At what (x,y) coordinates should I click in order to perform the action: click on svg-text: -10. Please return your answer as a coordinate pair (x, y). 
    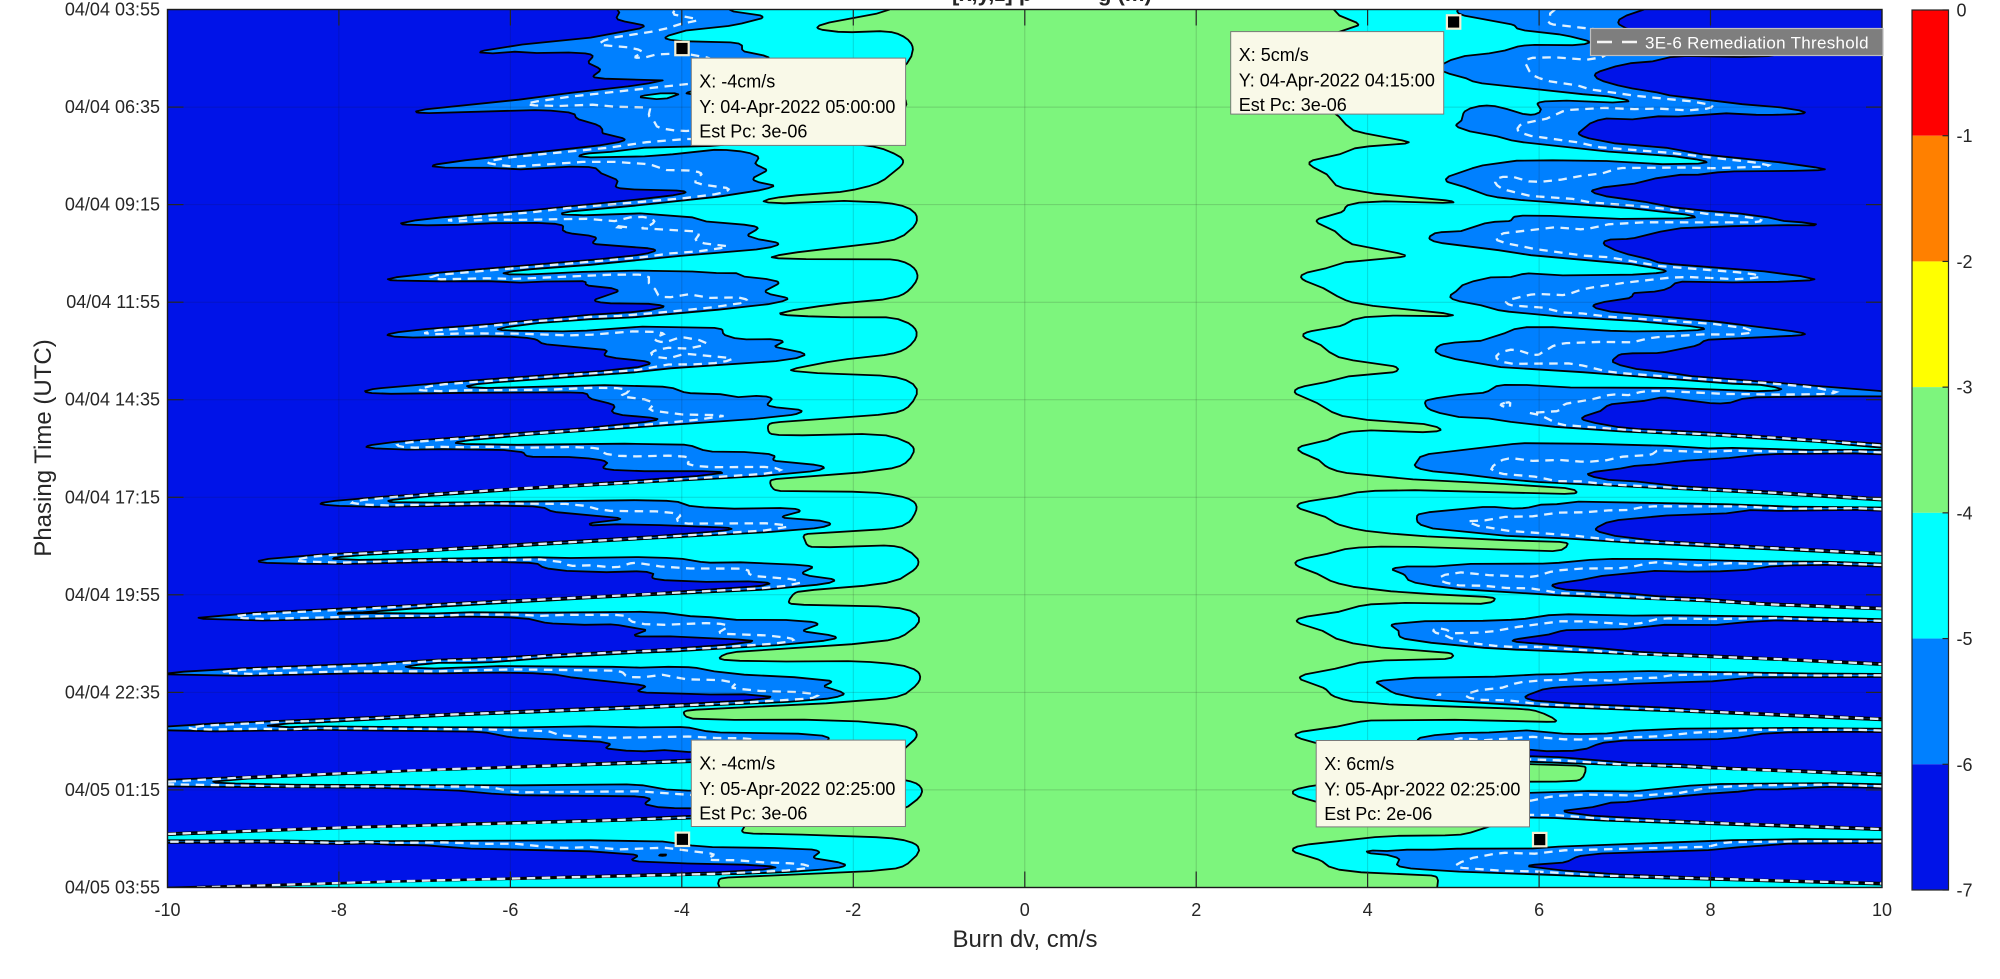
    Looking at the image, I should click on (167, 910).